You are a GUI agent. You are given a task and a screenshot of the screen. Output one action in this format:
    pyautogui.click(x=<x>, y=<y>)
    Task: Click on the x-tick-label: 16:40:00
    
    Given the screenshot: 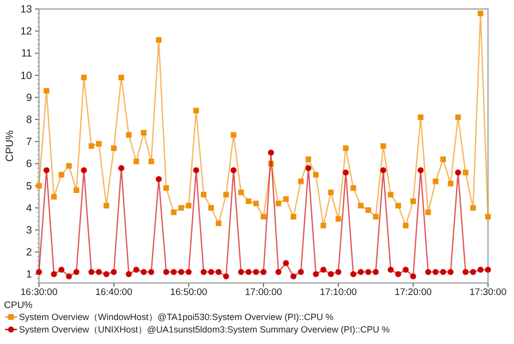 What is the action you would take?
    pyautogui.click(x=113, y=292)
    